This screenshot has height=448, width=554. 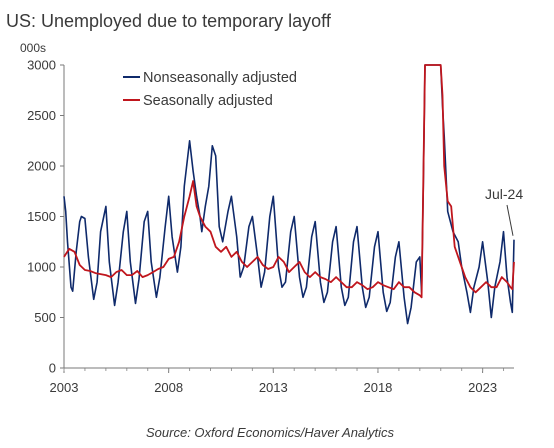 I want to click on y-unit-label: 000s, so click(x=33, y=48).